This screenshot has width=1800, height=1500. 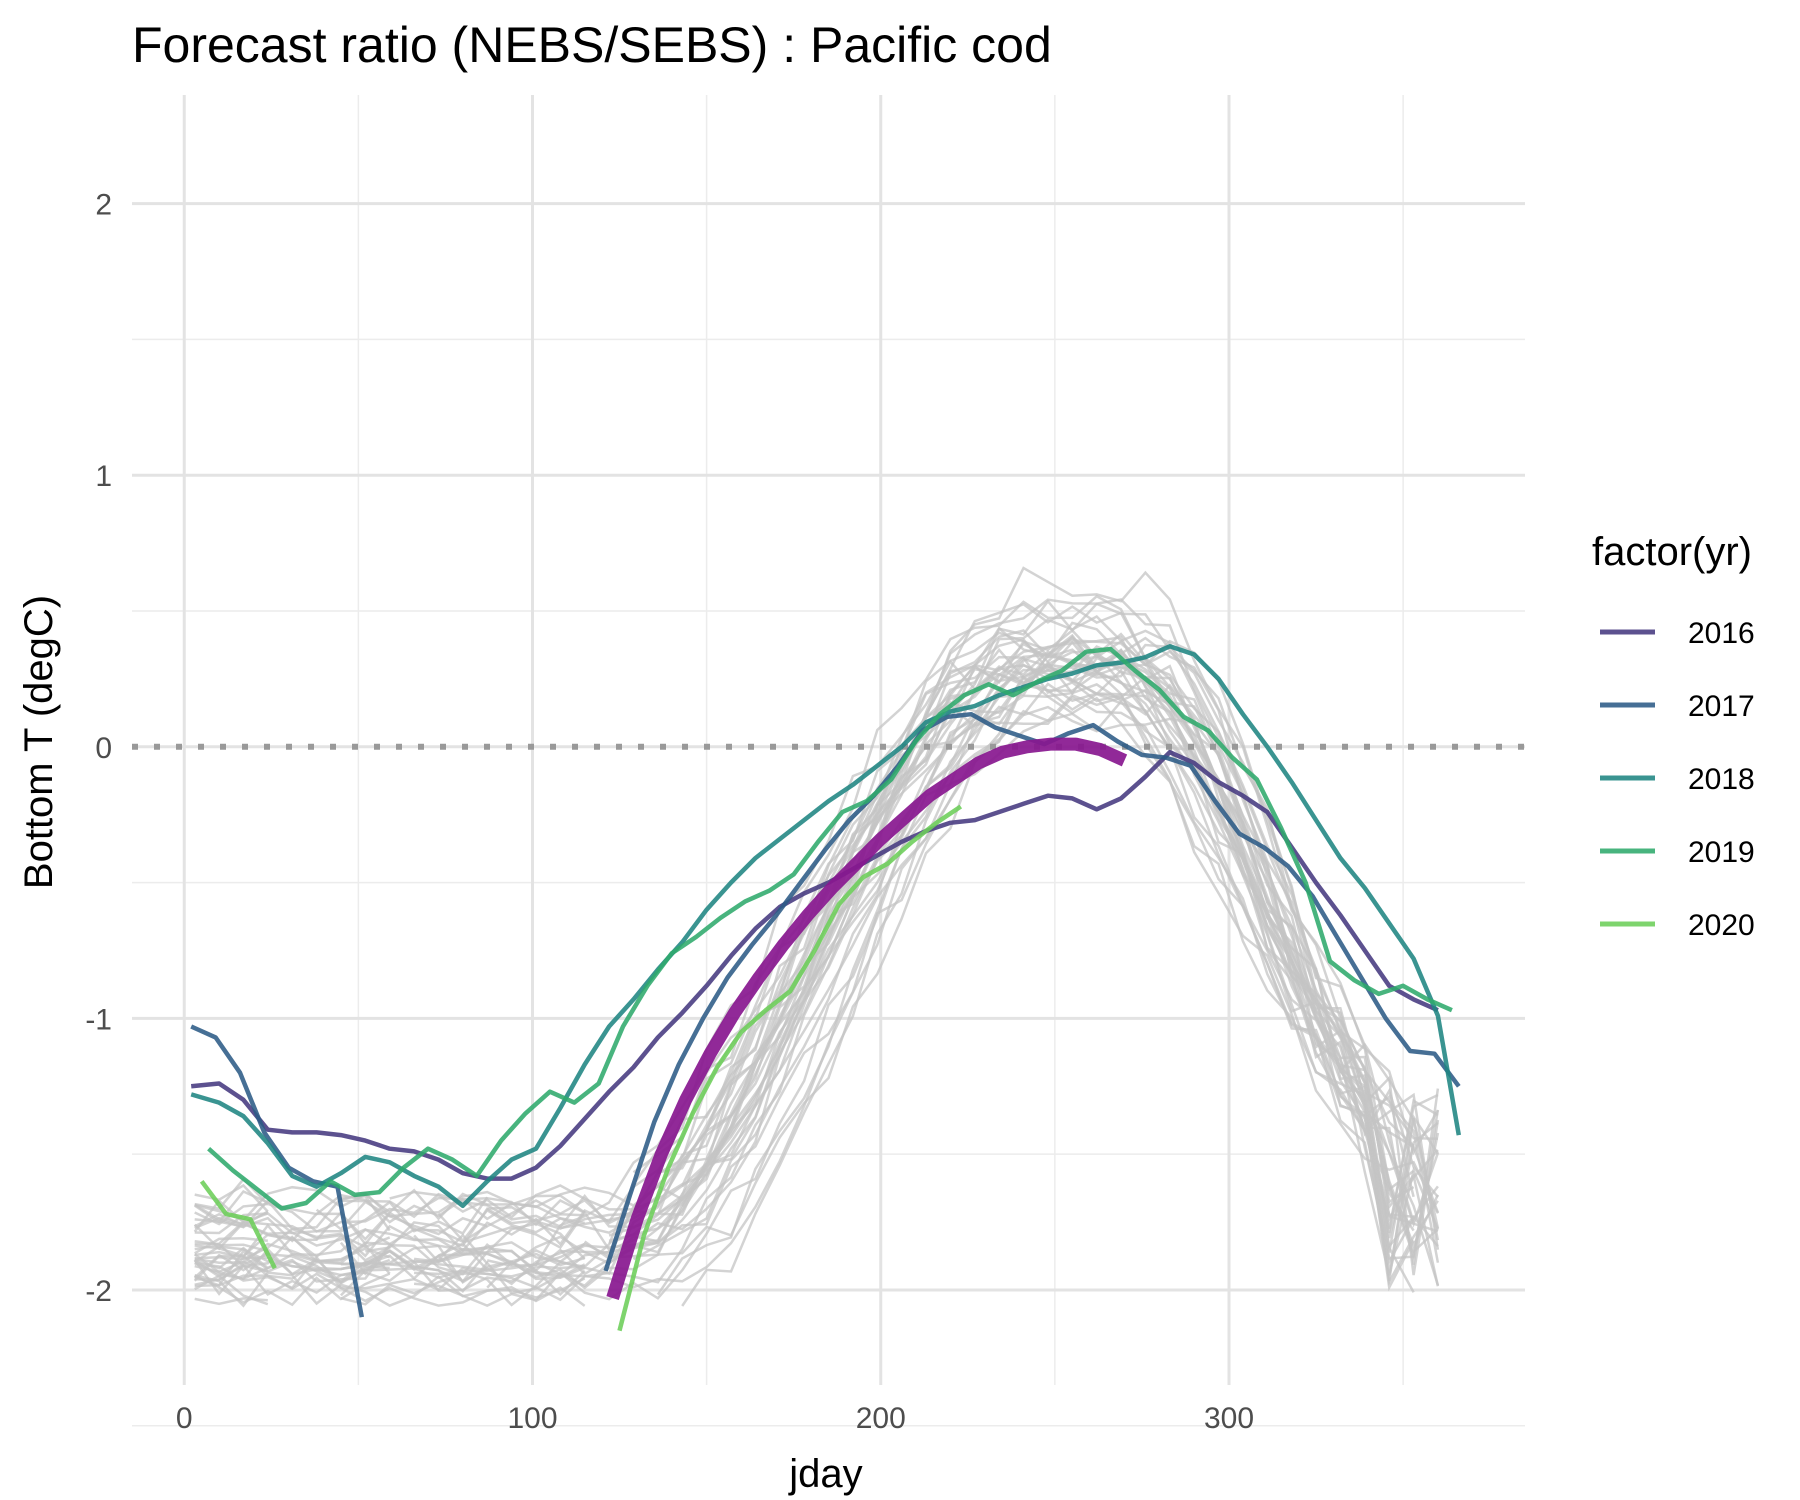 What do you see at coordinates (103, 476) in the screenshot?
I see `y-tick-label: 1` at bounding box center [103, 476].